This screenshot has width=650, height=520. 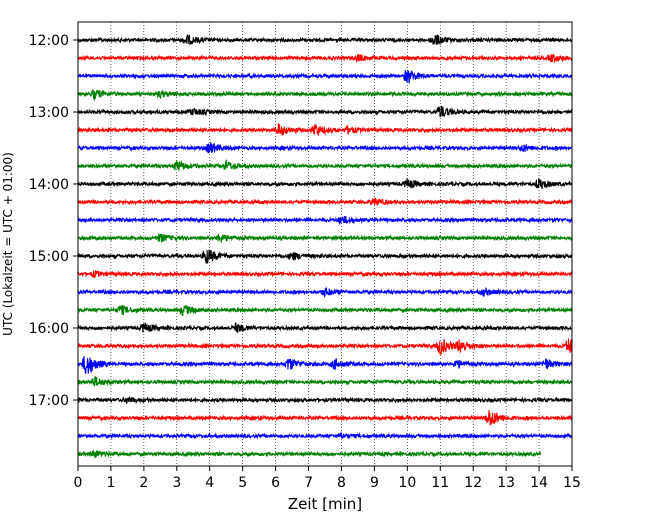 What do you see at coordinates (325, 165) in the screenshot?
I see `trace-13:45` at bounding box center [325, 165].